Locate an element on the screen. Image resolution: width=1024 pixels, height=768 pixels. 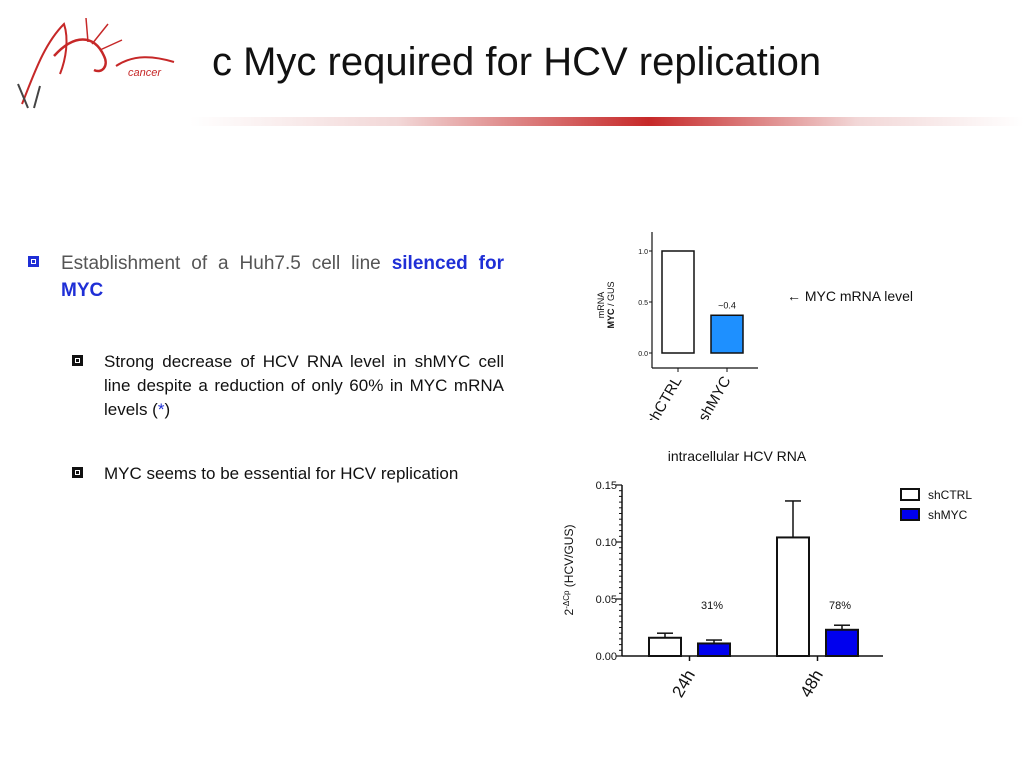
chart1-annotation: ← MYC mRNA level is located at coordinates (850, 296).